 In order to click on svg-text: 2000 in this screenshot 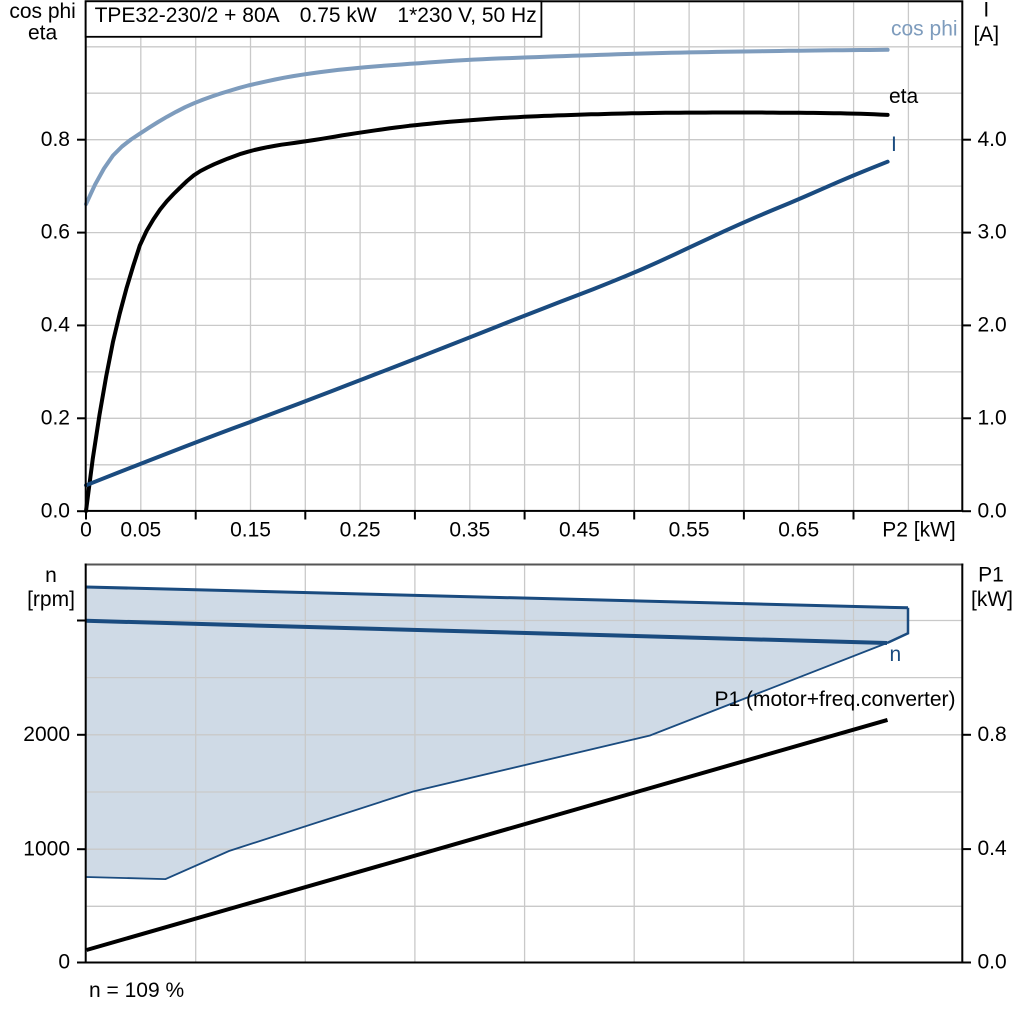, I will do `click(46, 734)`.